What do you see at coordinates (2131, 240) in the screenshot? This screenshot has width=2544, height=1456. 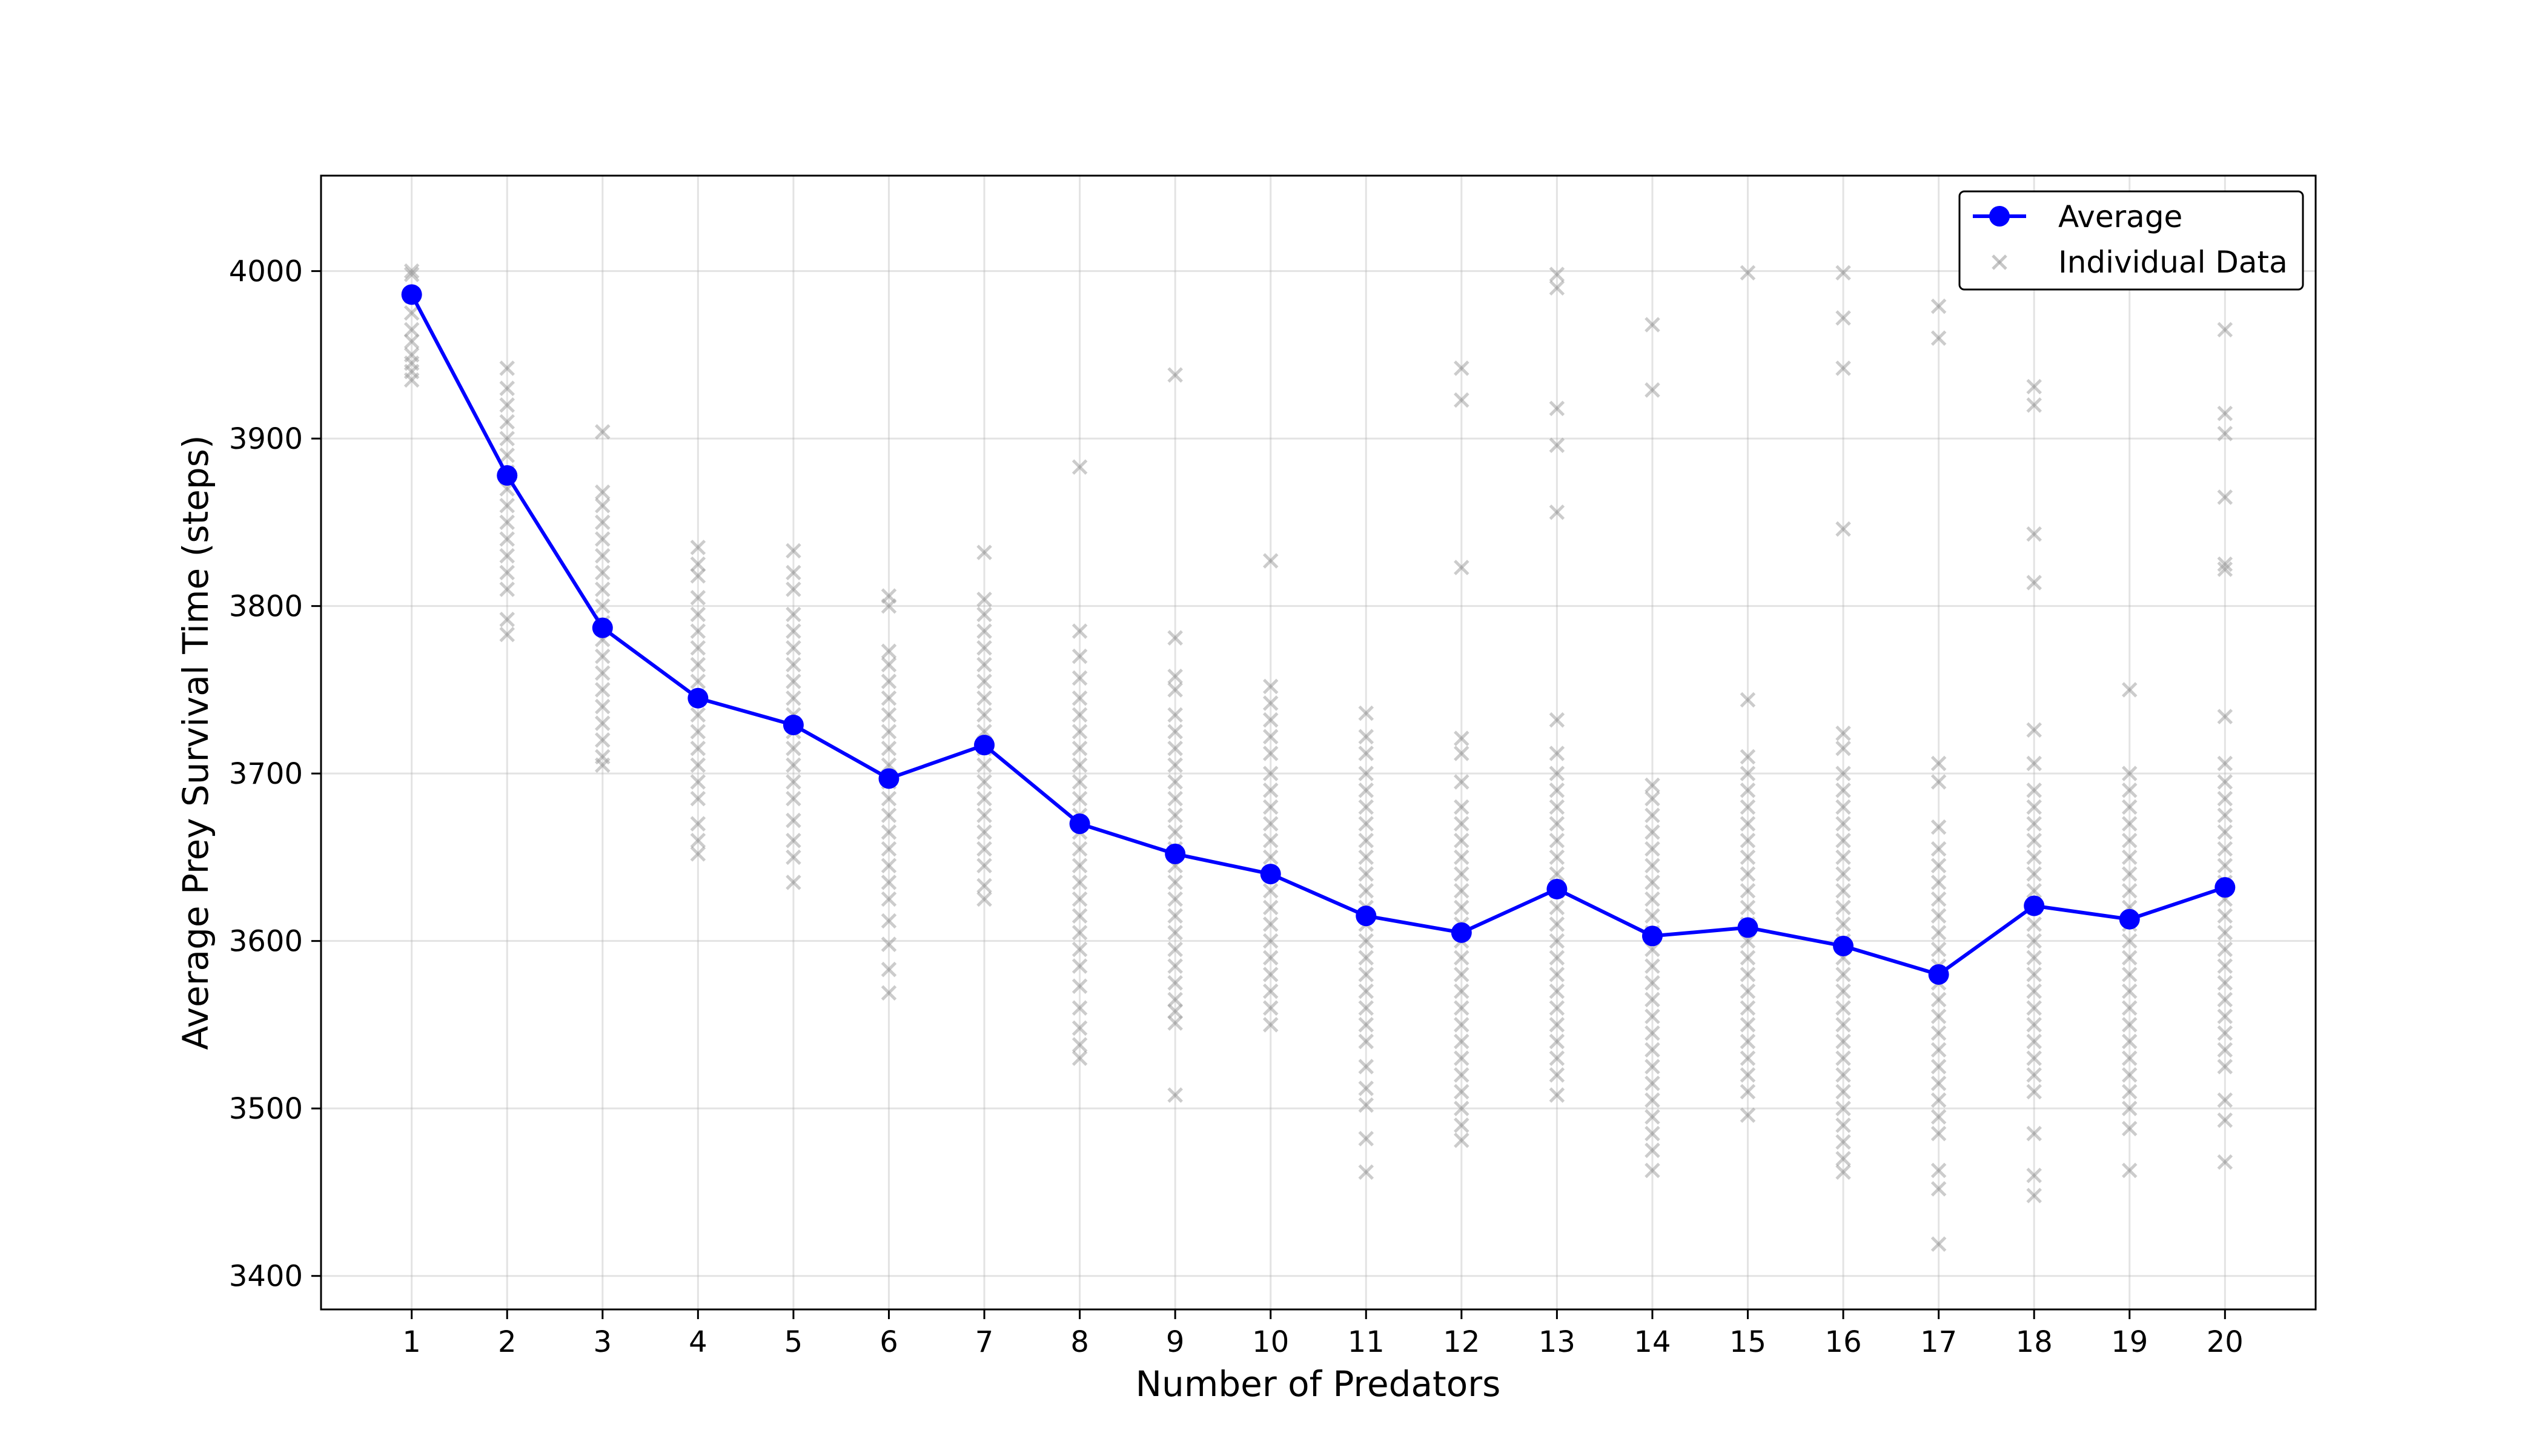 I see `legend-frame` at bounding box center [2131, 240].